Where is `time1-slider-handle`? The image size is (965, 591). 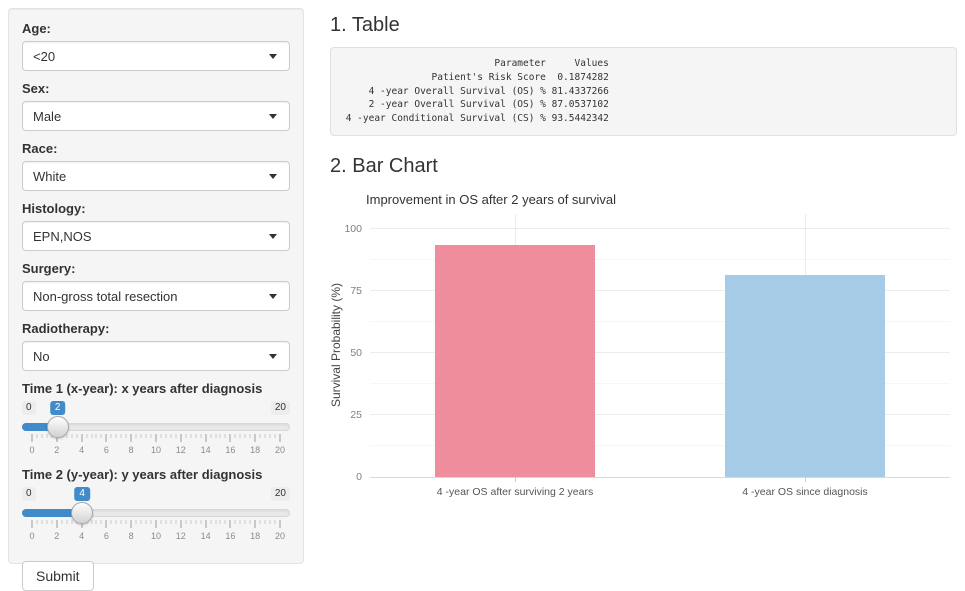 time1-slider-handle is located at coordinates (57, 427).